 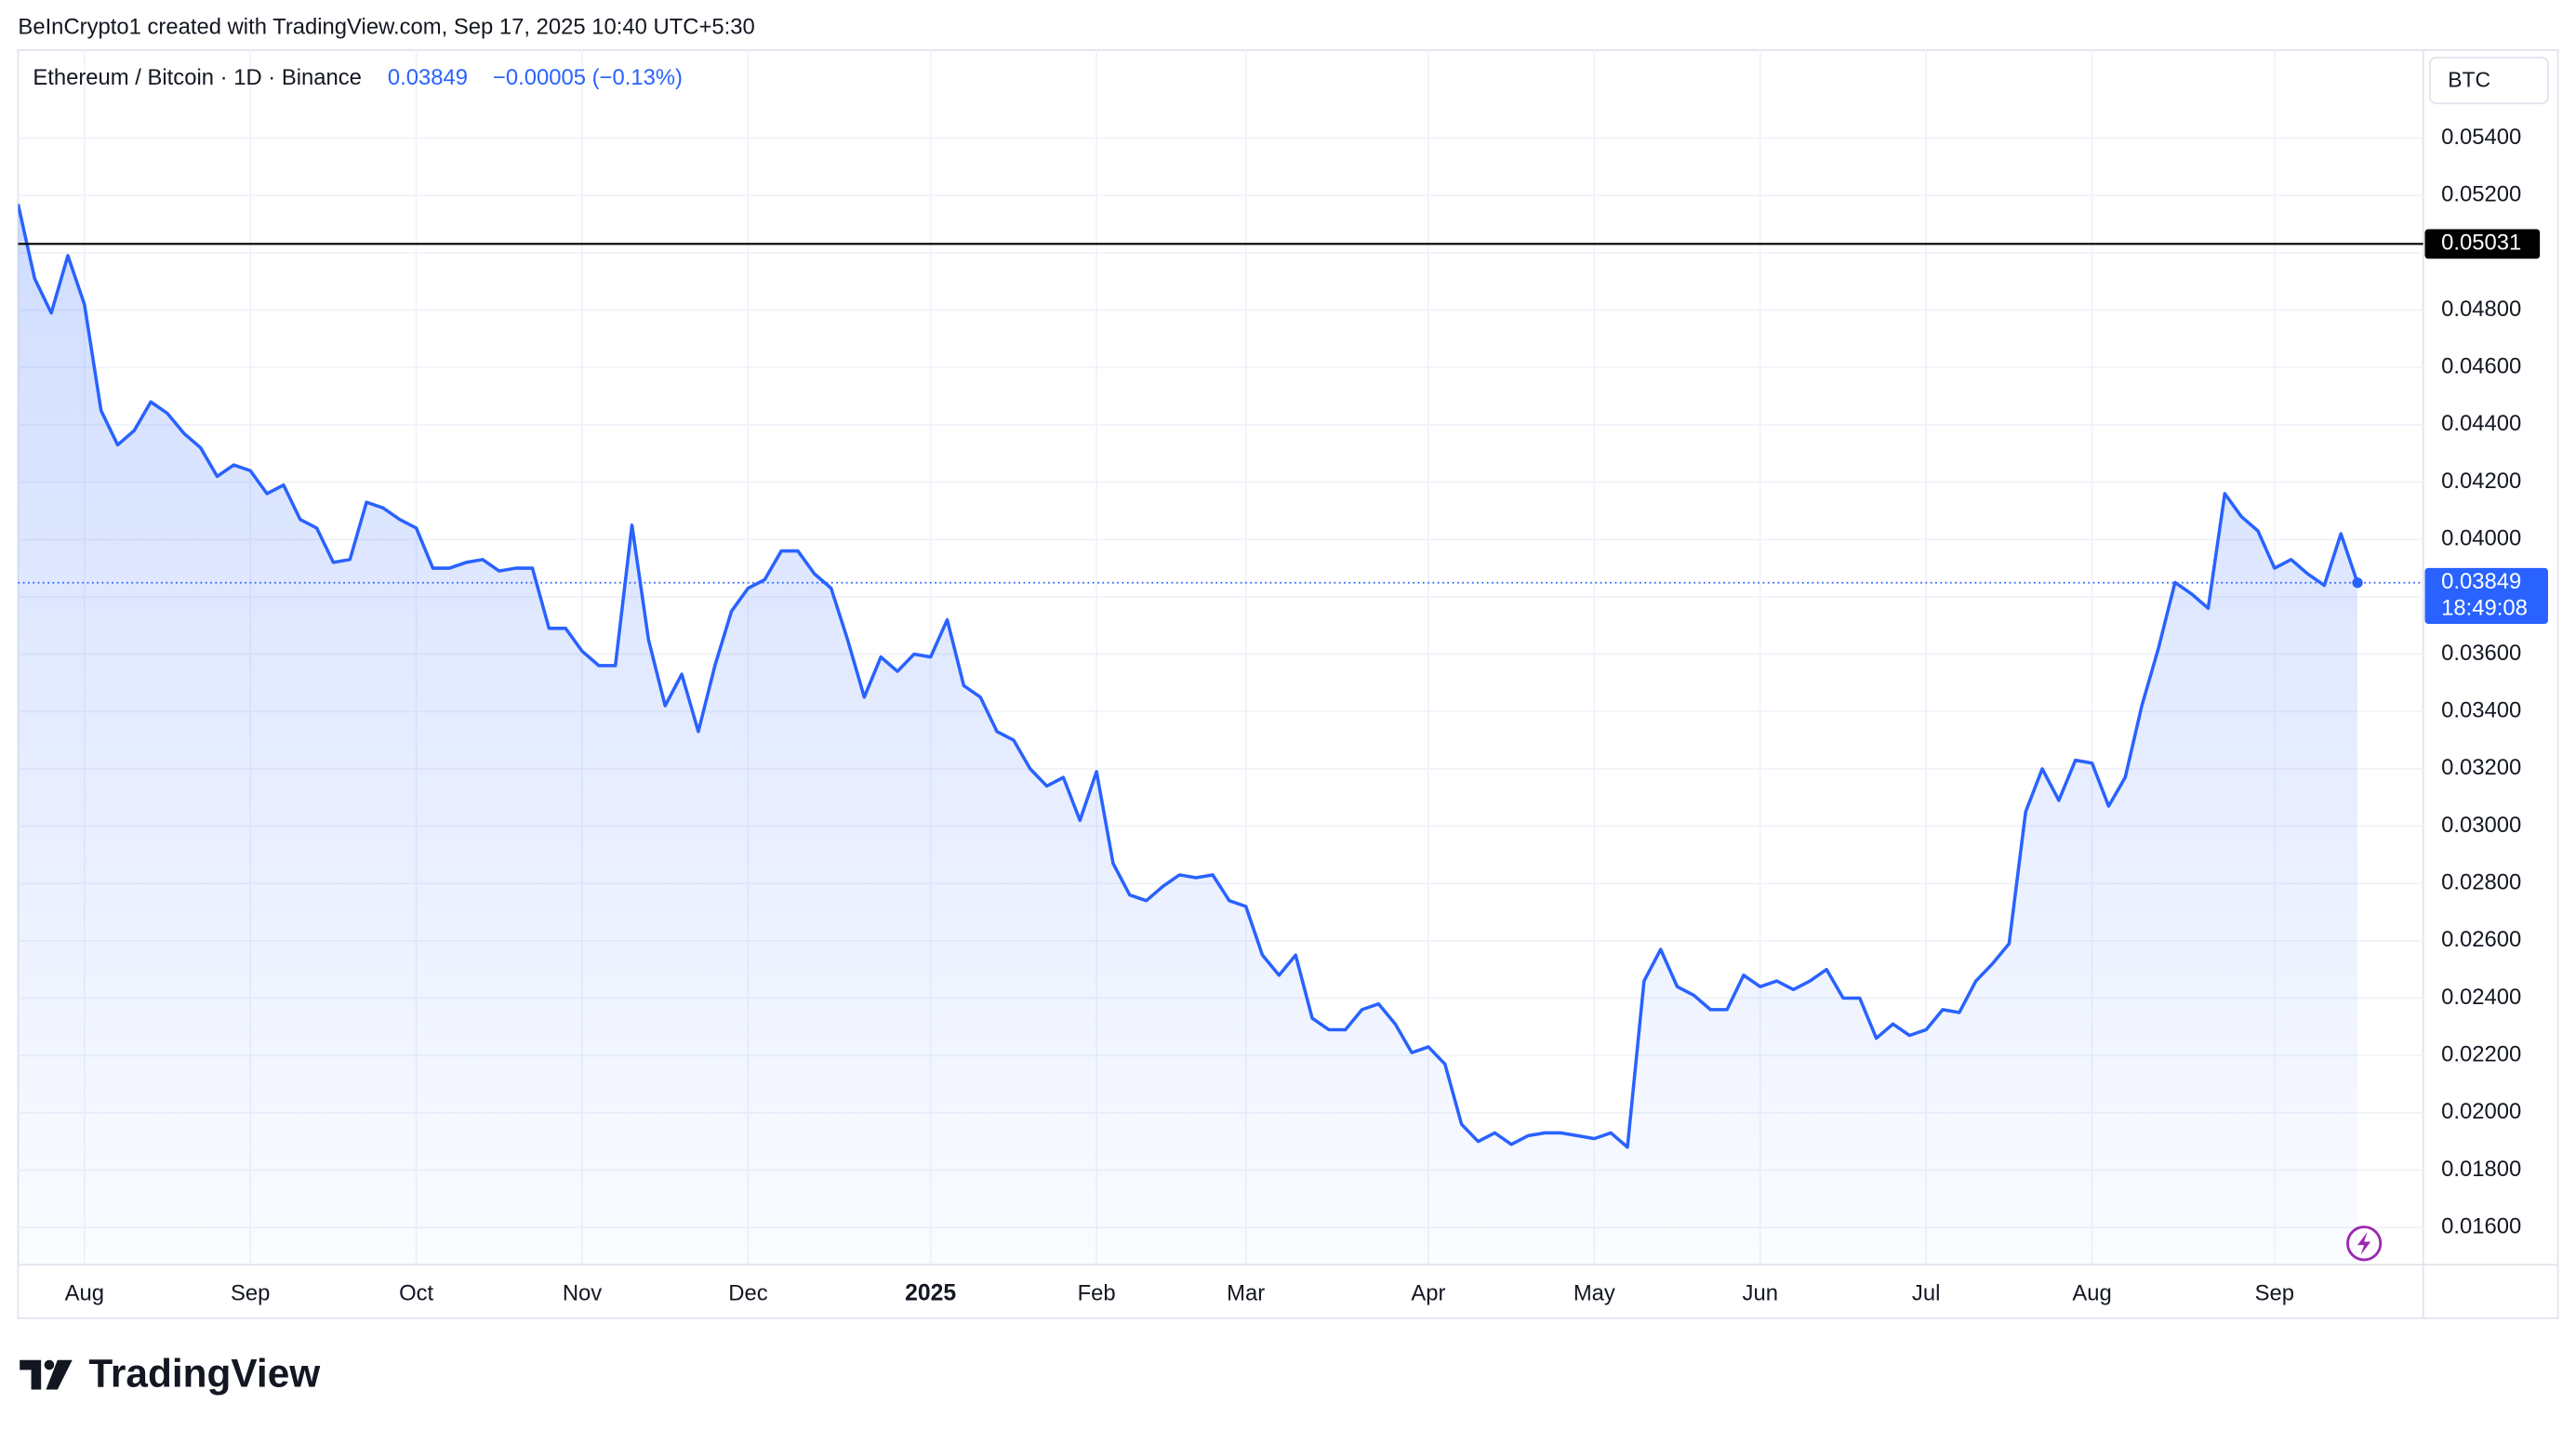 I want to click on y-tick-label: 0.04800, so click(x=2481, y=309).